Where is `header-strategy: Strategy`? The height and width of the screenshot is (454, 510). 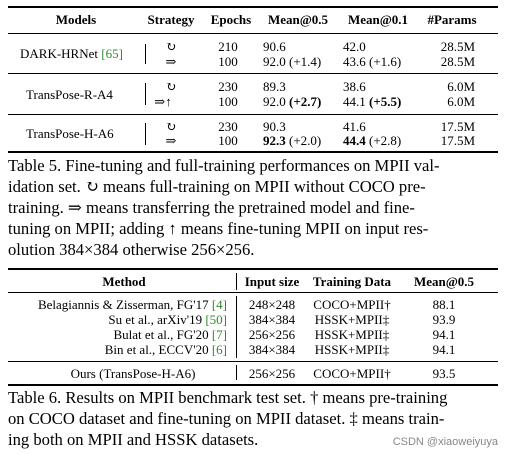 header-strategy: Strategy is located at coordinates (171, 19).